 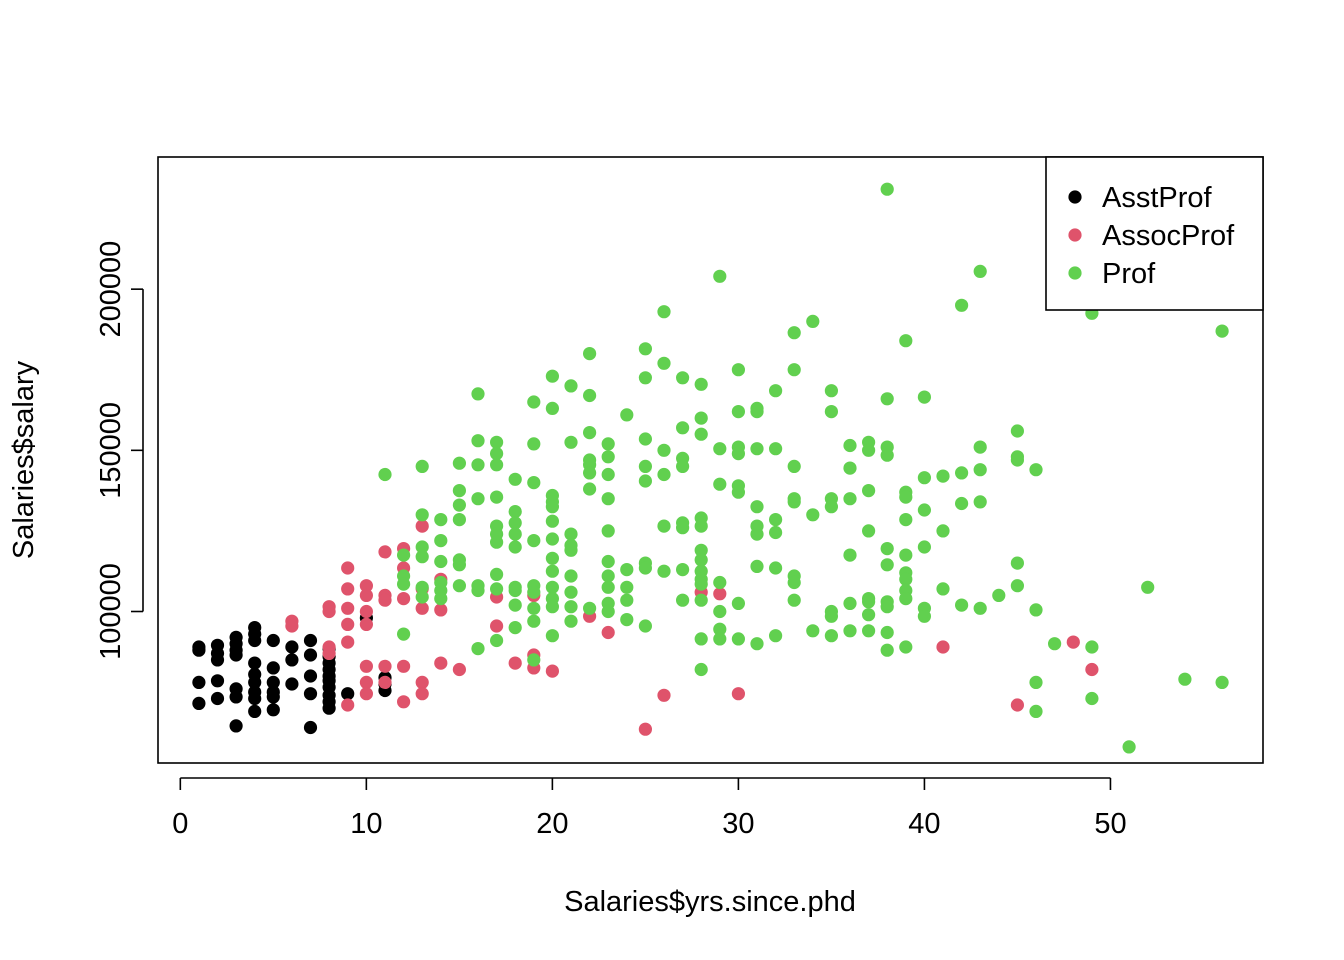 I want to click on x-tick-label-4: 40, so click(x=924, y=824).